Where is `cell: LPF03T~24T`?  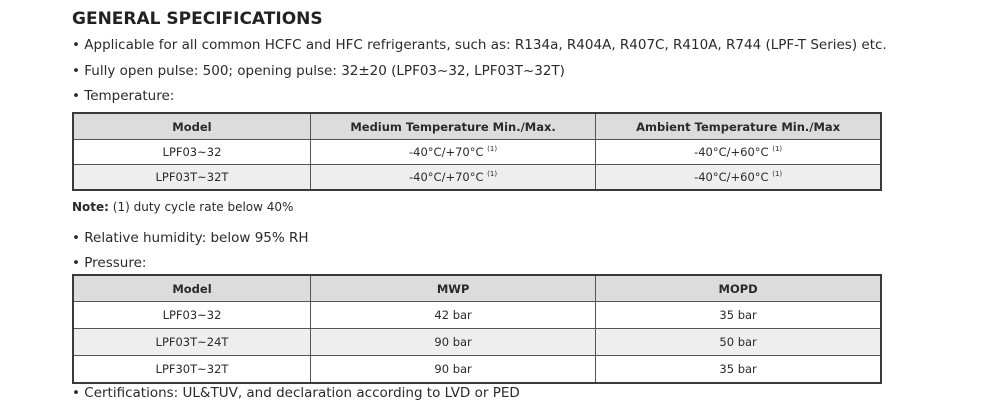 cell: LPF03T~24T is located at coordinates (191, 342).